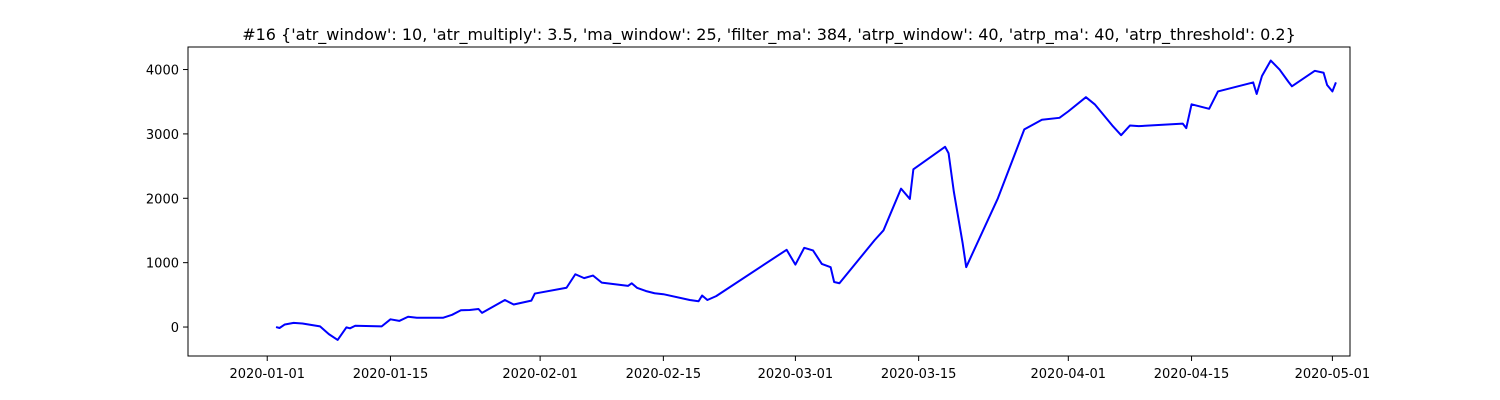 The image size is (1500, 400). What do you see at coordinates (1192, 374) in the screenshot?
I see `x-tick-label: 2020-04-15` at bounding box center [1192, 374].